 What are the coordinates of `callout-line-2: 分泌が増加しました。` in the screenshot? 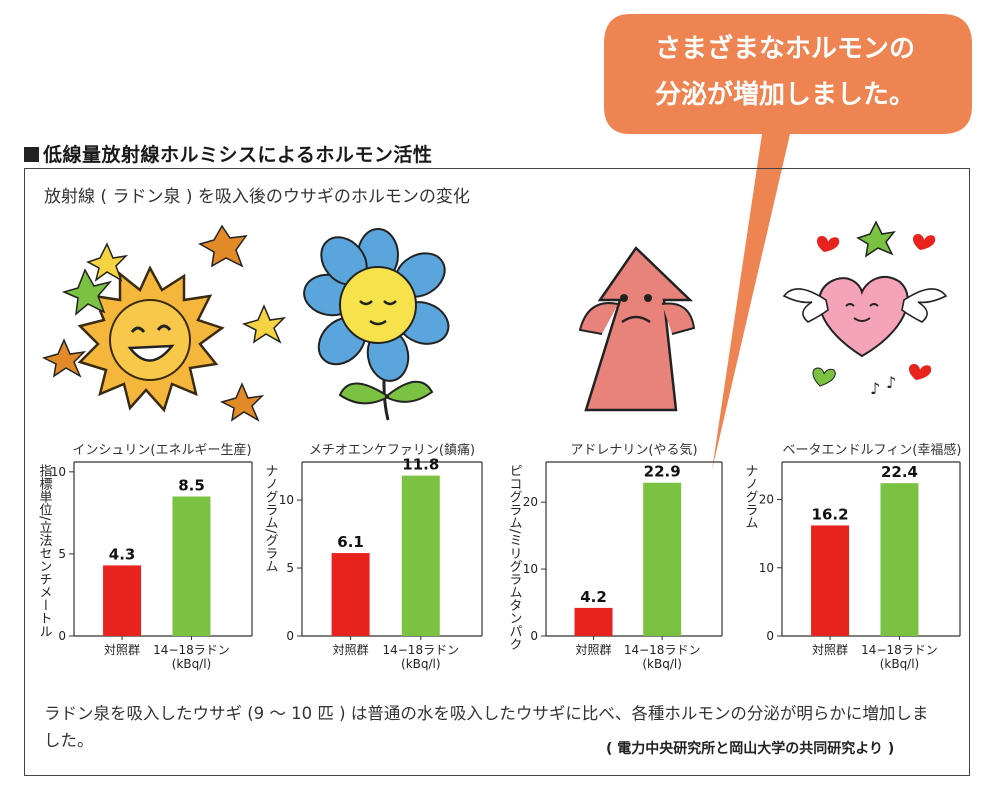 It's located at (784, 95).